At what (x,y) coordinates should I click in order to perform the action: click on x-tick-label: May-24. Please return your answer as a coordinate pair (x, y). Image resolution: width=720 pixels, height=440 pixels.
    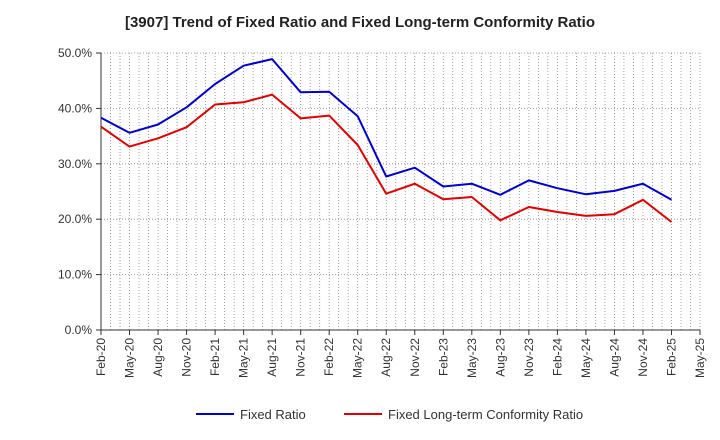
    Looking at the image, I should click on (586, 358).